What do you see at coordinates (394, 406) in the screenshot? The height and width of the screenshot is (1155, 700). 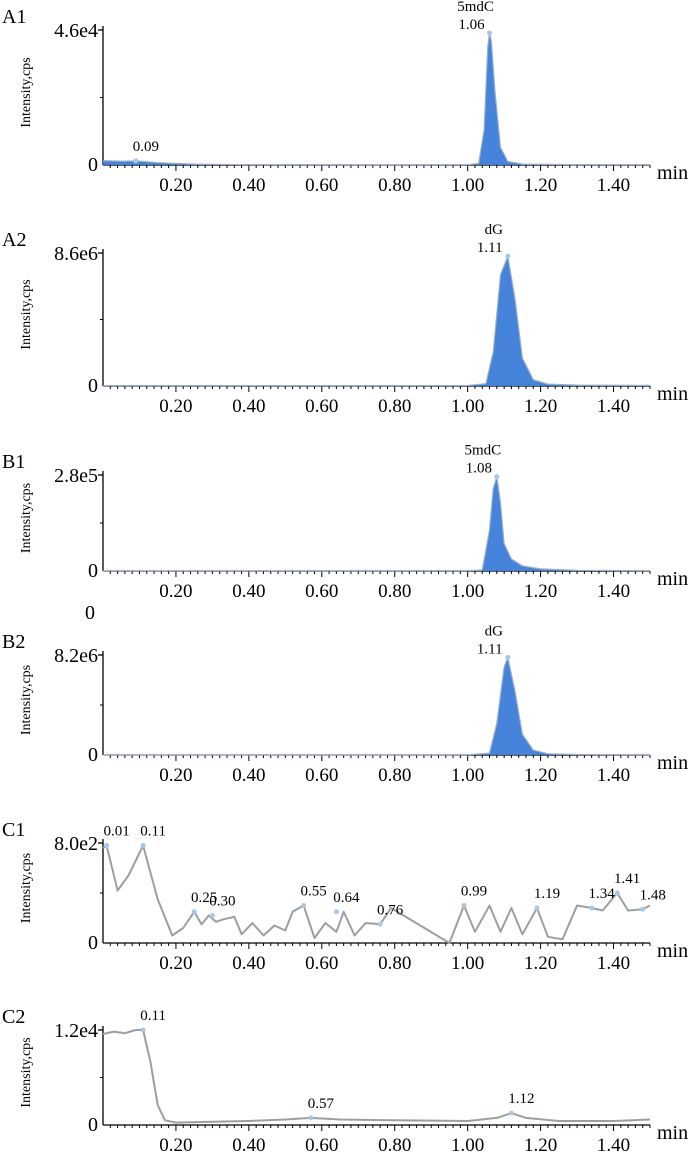 I see `panel-a2-x-tick-label: 0.80` at bounding box center [394, 406].